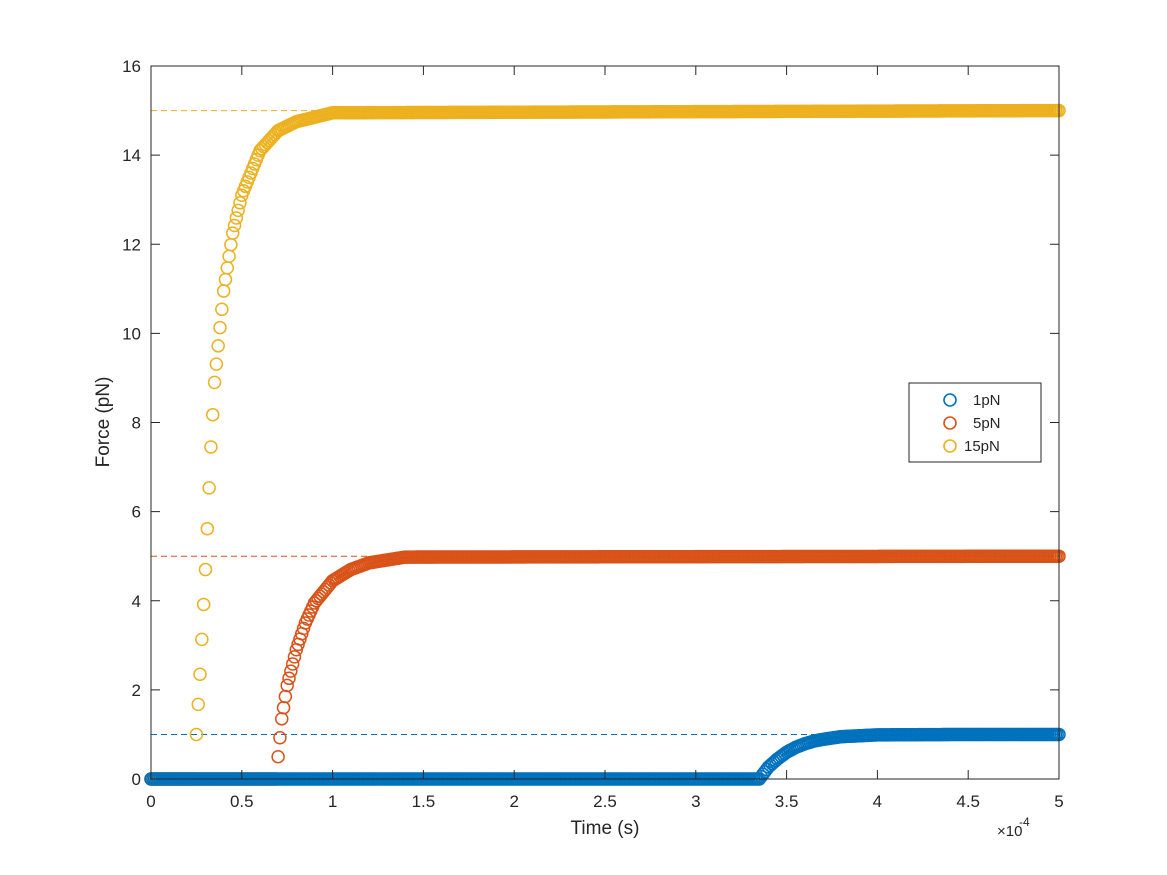 The height and width of the screenshot is (875, 1167). What do you see at coordinates (950, 400) in the screenshot?
I see `legend-marker-1pN` at bounding box center [950, 400].